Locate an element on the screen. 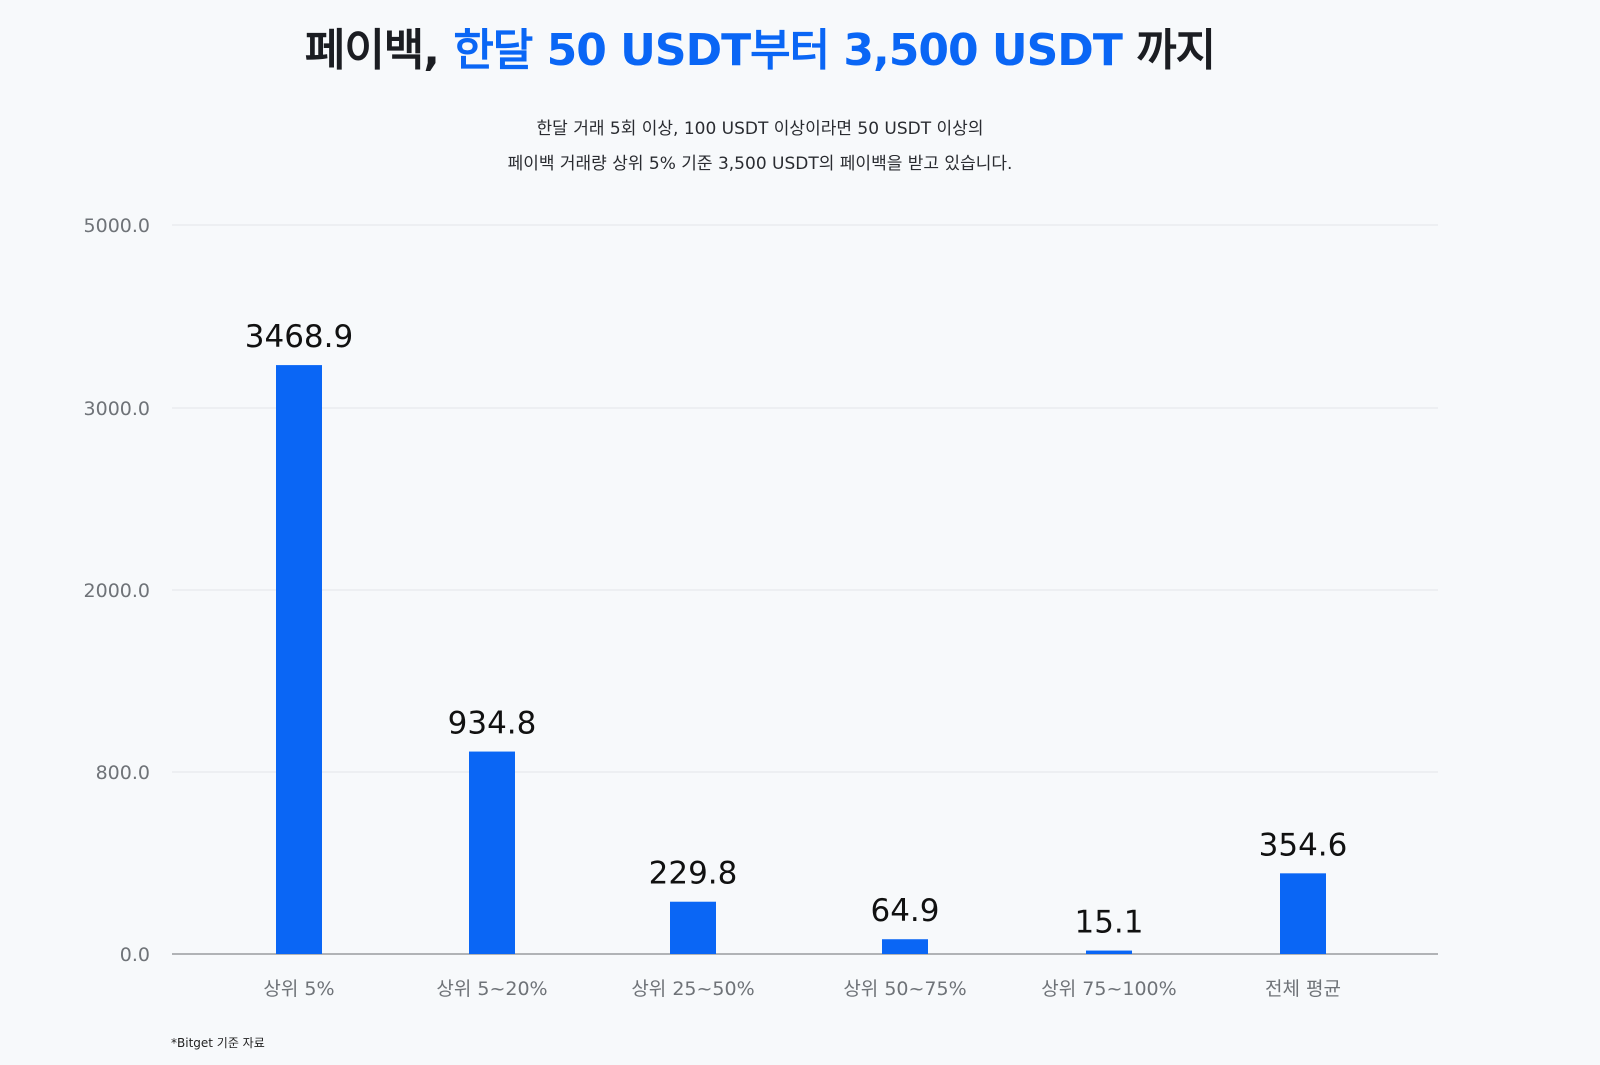 The width and height of the screenshot is (1600, 1065). x-category-label: 상위 50~75% is located at coordinates (904, 989).